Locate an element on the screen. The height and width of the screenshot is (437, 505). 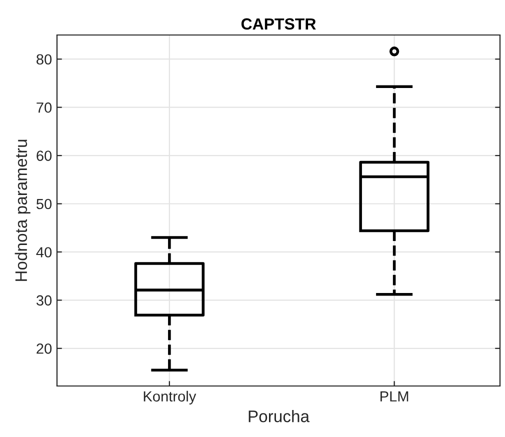
y-tick-label: 80 is located at coordinates (44, 59).